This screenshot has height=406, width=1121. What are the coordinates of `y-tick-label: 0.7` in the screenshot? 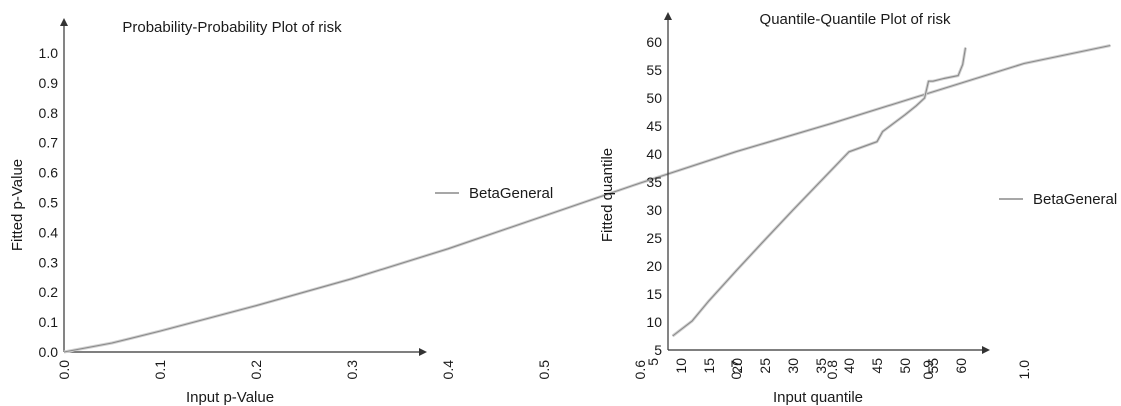 It's located at (49, 143).